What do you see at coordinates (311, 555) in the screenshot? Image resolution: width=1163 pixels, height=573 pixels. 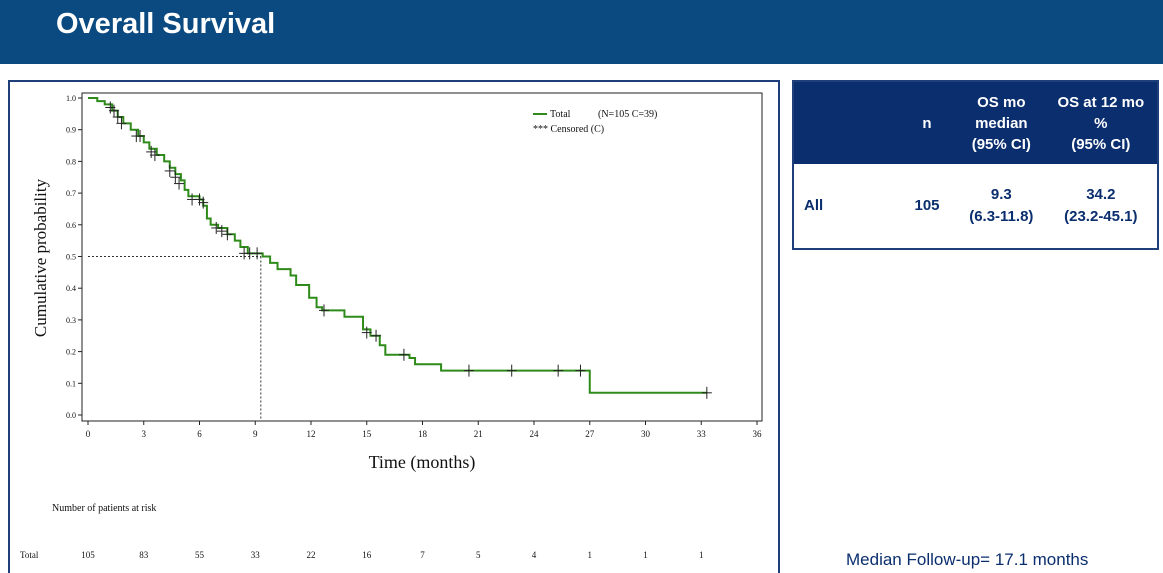 I see `at-risk-count: 22` at bounding box center [311, 555].